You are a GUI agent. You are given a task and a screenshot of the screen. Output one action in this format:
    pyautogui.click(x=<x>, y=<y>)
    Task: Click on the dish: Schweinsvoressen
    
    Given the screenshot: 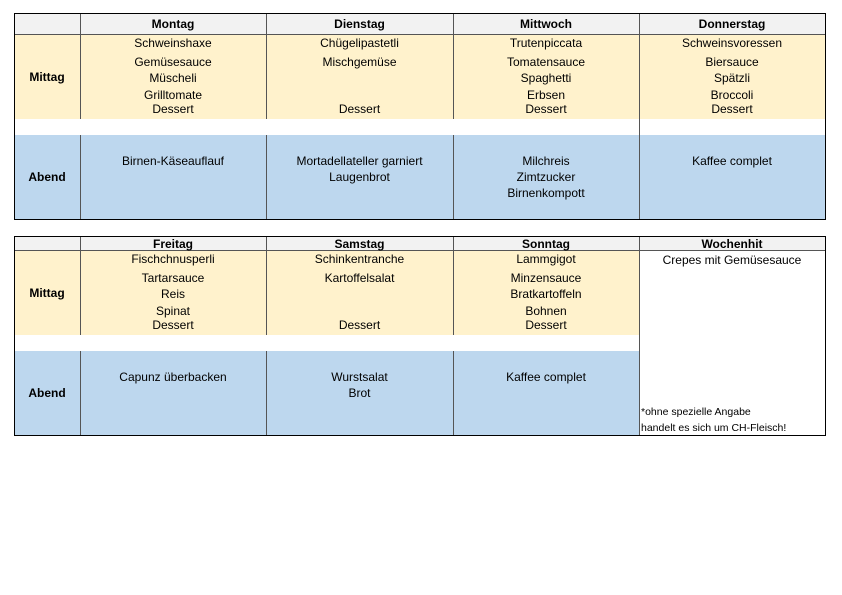 What is the action you would take?
    pyautogui.click(x=732, y=43)
    